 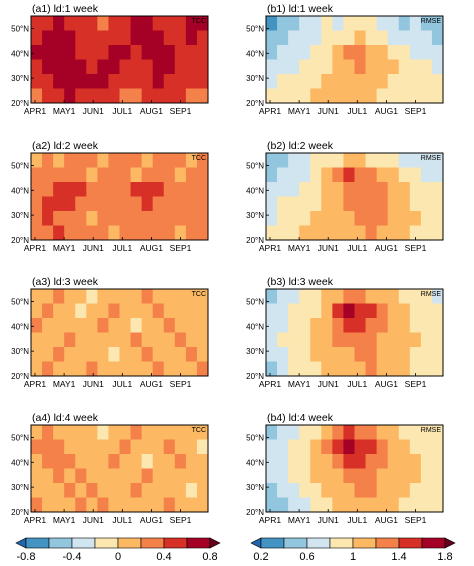 What do you see at coordinates (122, 520) in the screenshot?
I see `x-tick-label: JUL1` at bounding box center [122, 520].